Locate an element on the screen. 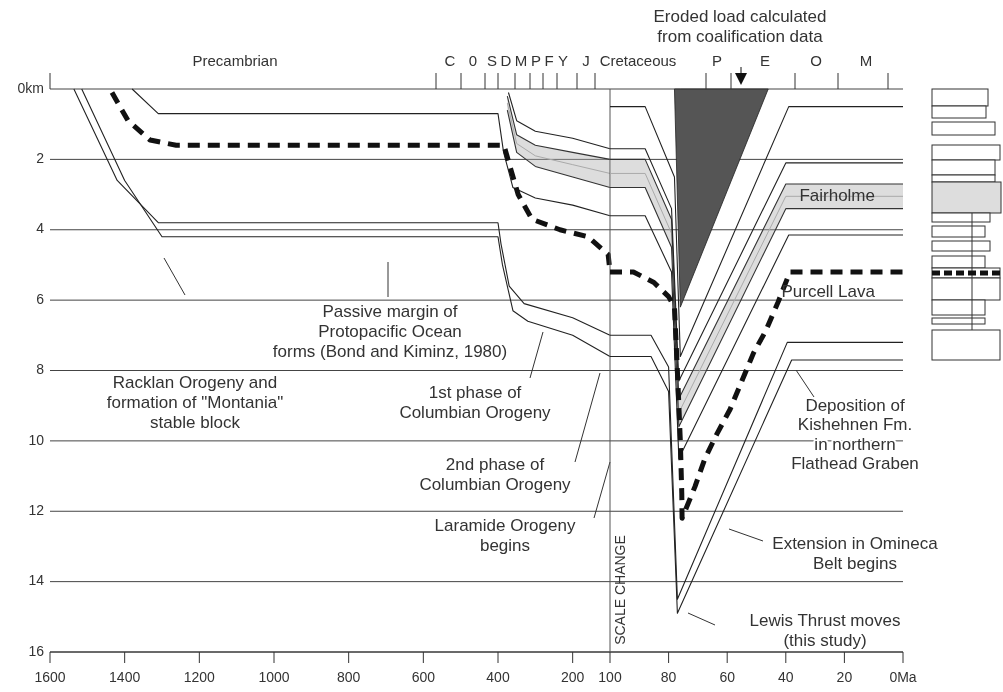 The height and width of the screenshot is (692, 1003). text: D is located at coordinates (506, 60).